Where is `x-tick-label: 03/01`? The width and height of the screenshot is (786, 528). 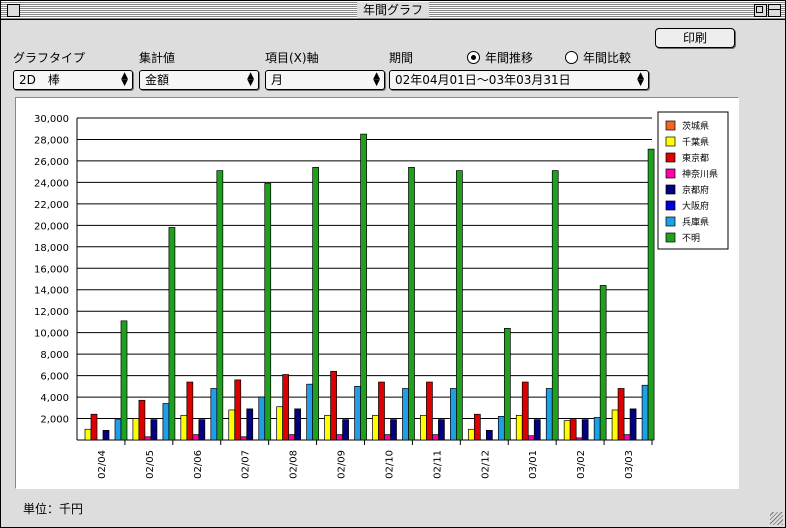
x-tick-label: 03/01 is located at coordinates (533, 464).